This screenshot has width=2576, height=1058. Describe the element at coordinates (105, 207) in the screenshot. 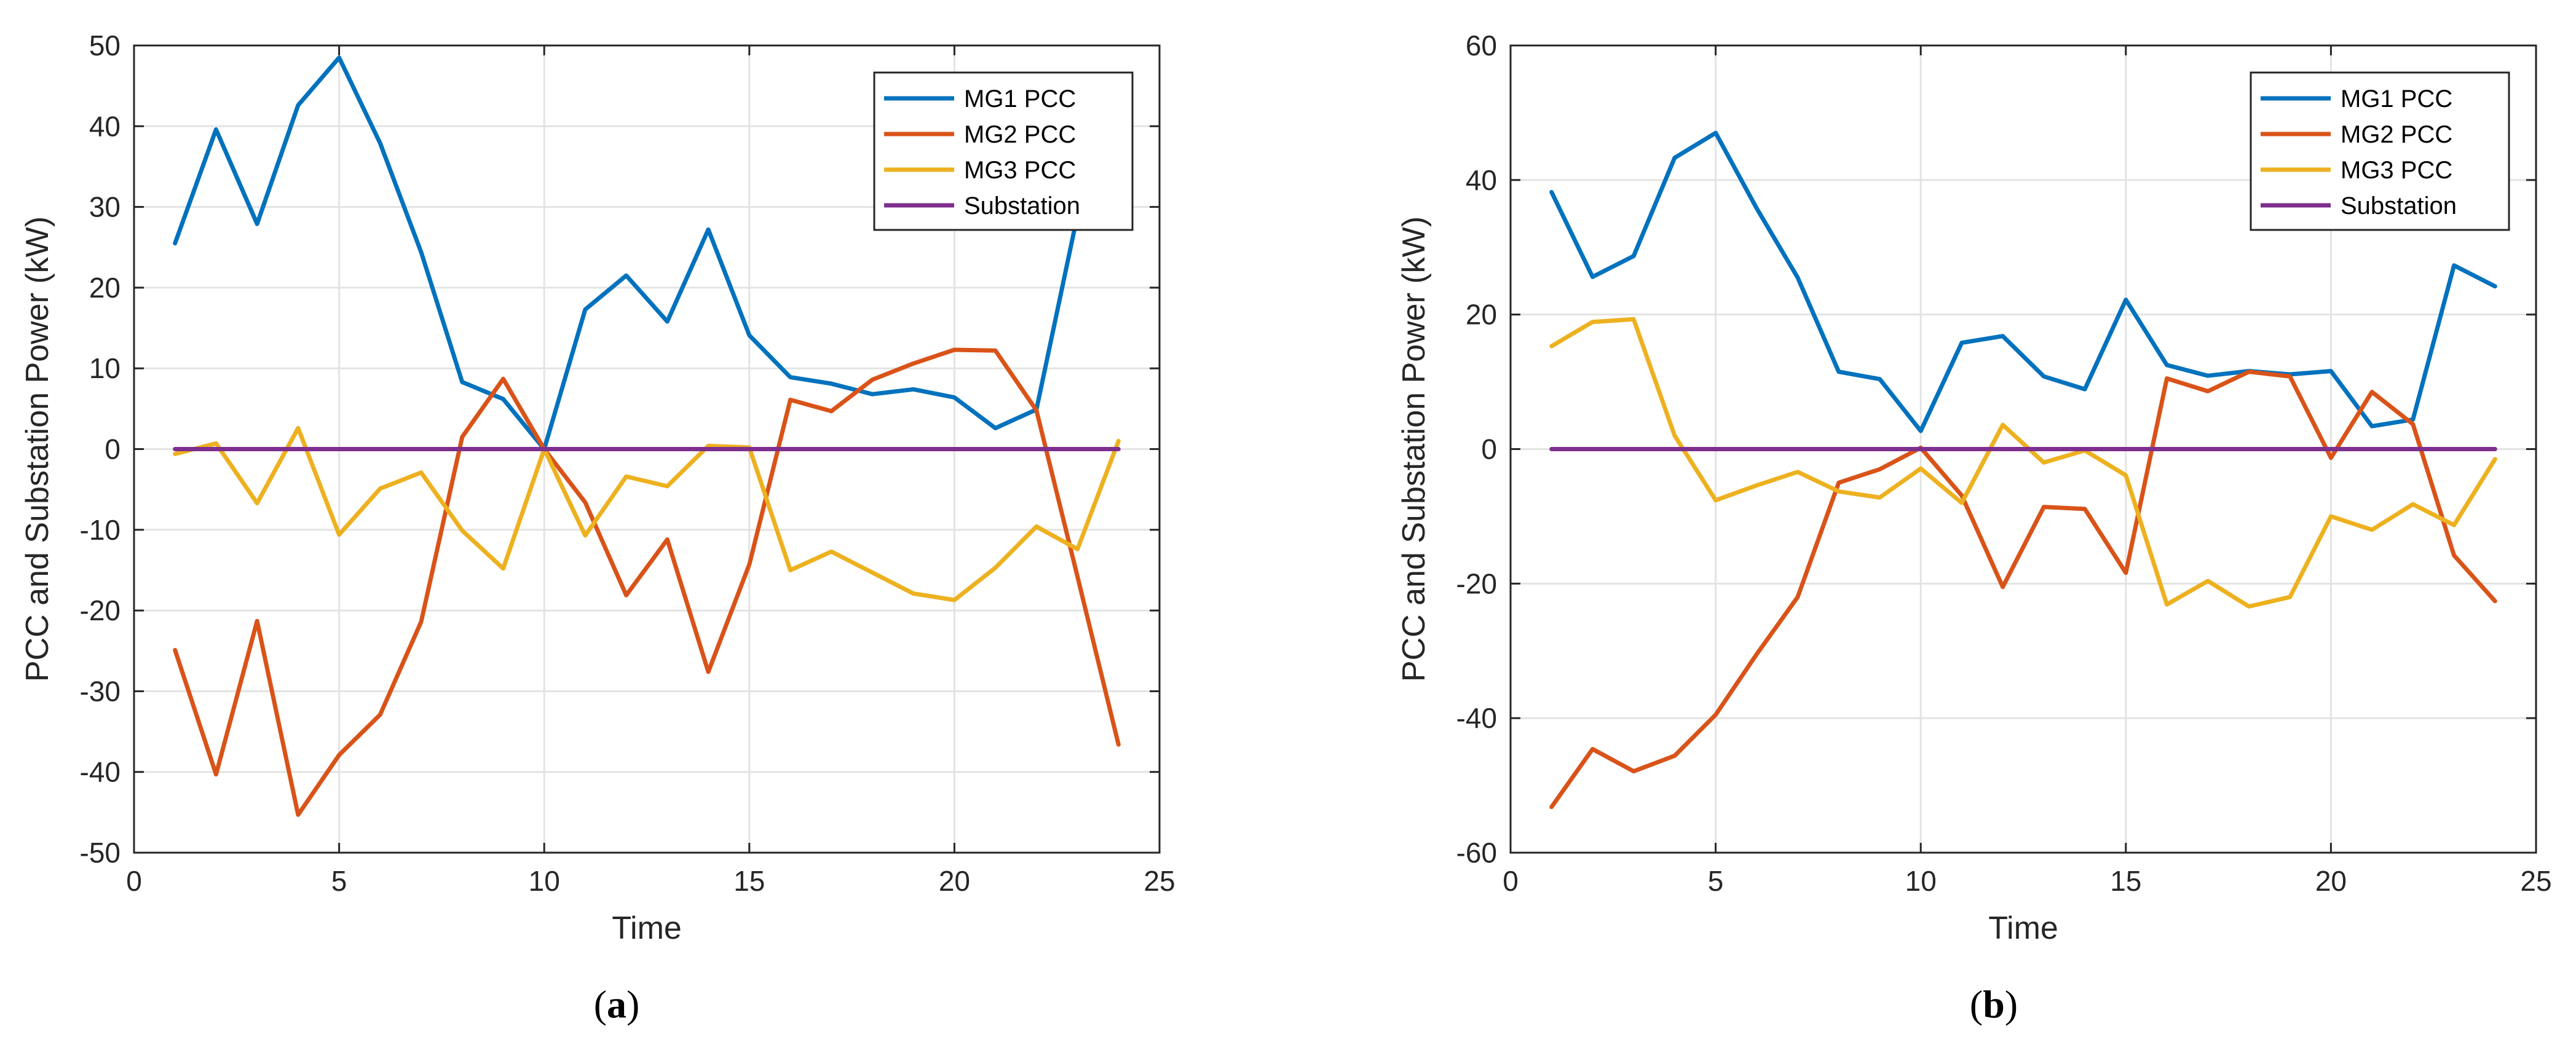

I see `y-tick-label: 30` at that location.